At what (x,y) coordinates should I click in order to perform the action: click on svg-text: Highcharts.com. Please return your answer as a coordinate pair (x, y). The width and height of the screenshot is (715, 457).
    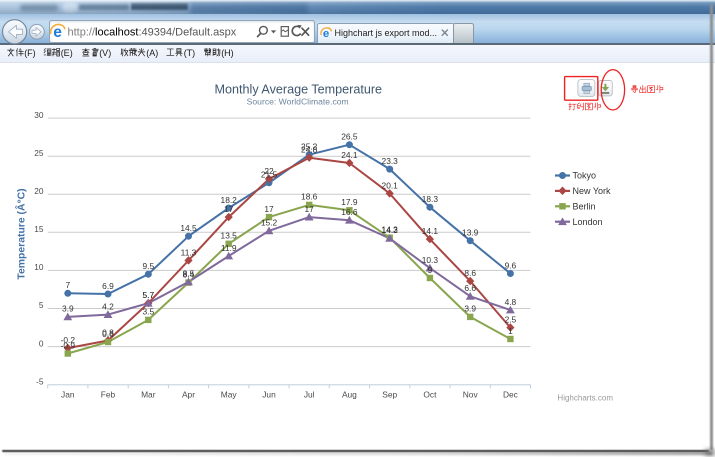
    Looking at the image, I should click on (585, 397).